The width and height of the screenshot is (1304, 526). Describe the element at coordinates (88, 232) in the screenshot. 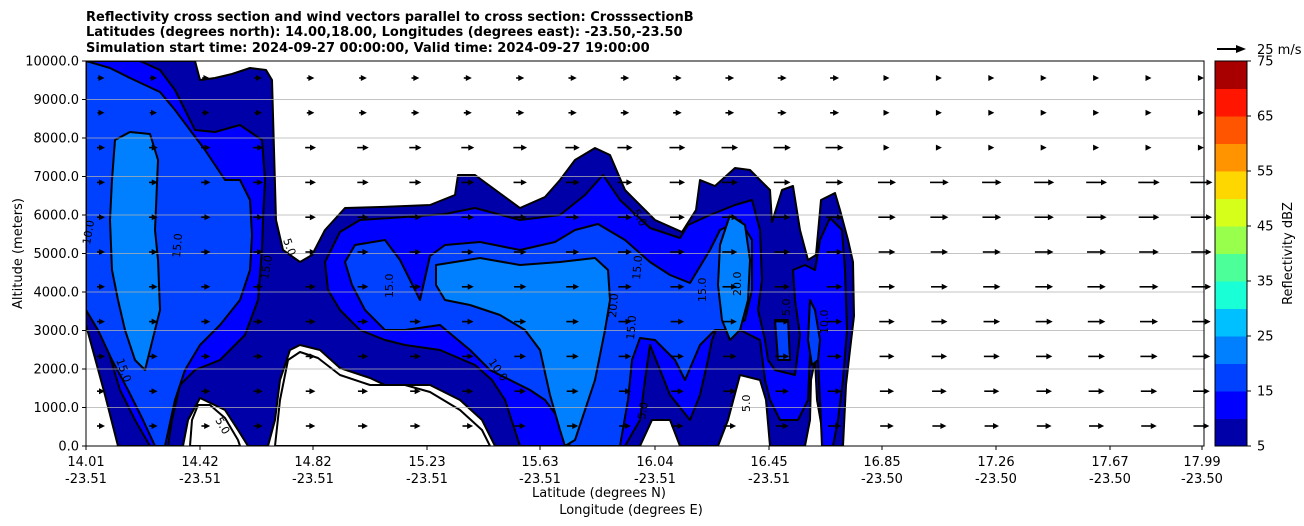

I see `contour-label: 10.0` at that location.